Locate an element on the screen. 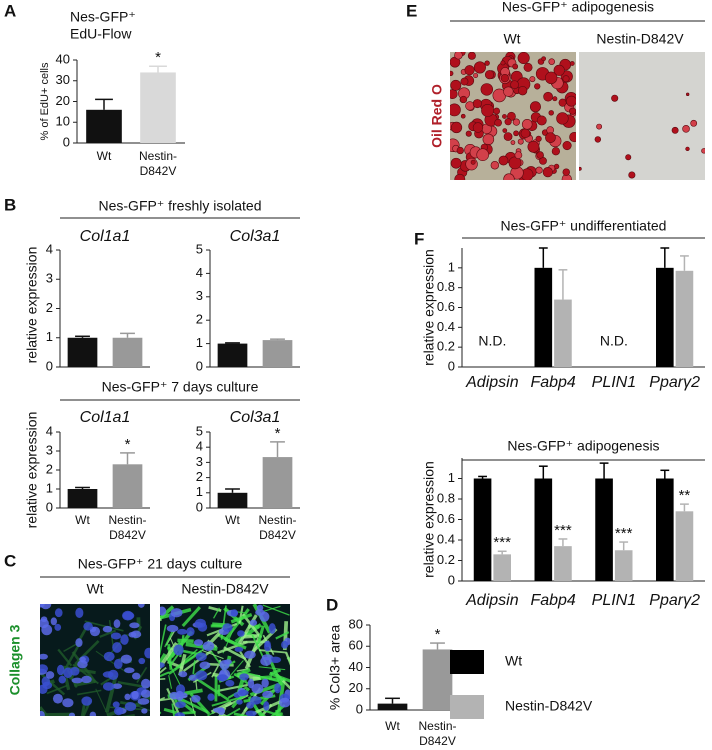  y-tick-label: 0.4 is located at coordinates (446, 538).